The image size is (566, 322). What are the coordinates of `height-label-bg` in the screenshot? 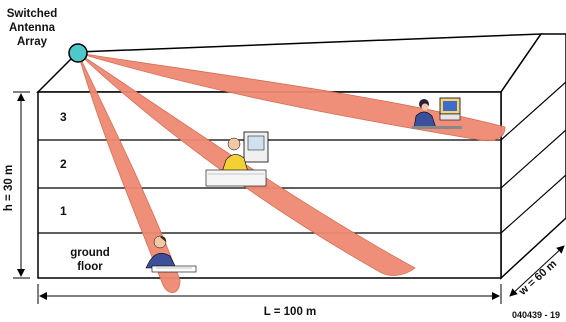 It's located at (9, 188).